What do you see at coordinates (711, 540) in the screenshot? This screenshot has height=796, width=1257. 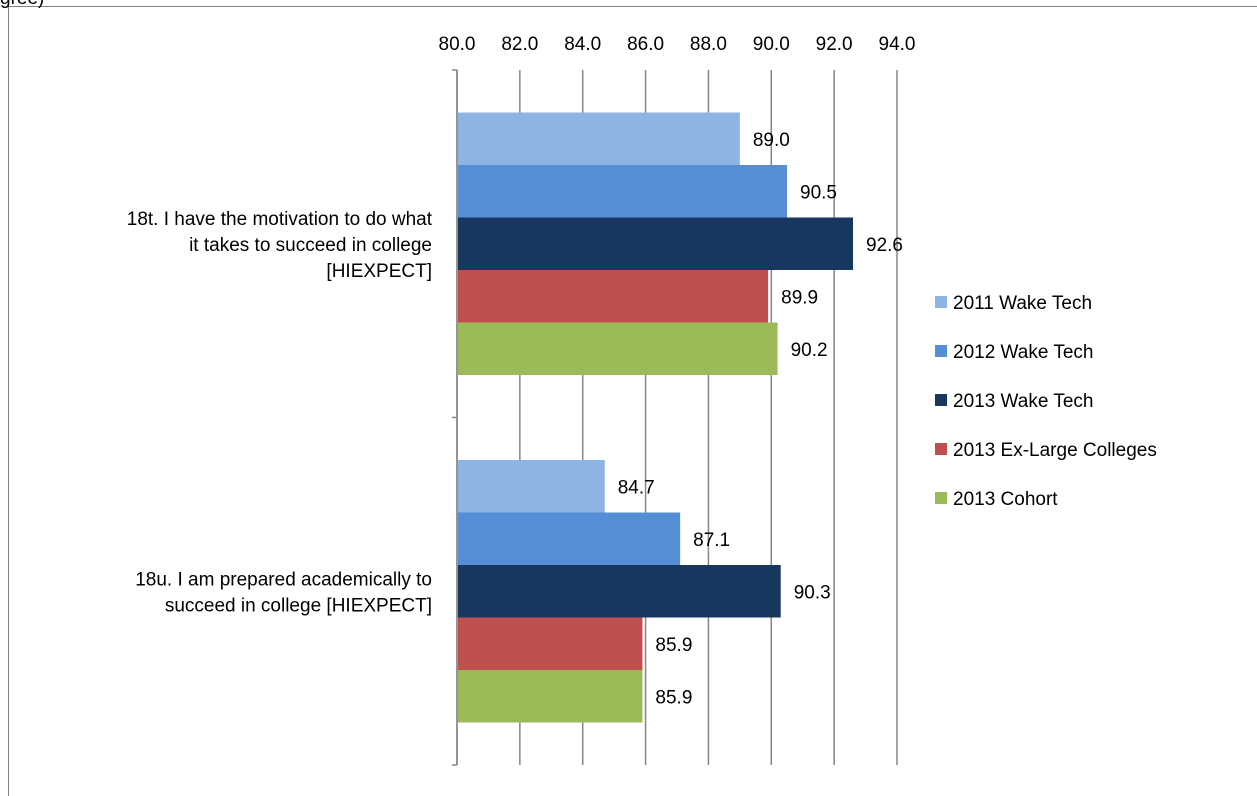 I see `data-label: 87.1` at bounding box center [711, 540].